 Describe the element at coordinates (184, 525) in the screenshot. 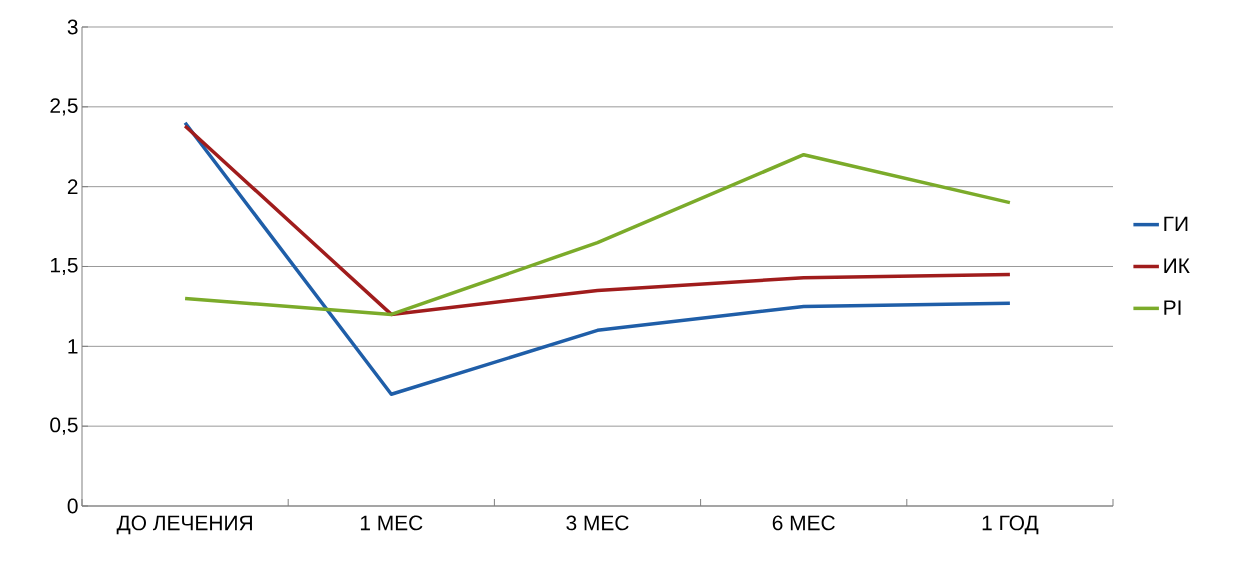

I see `x-tick-label: ДО ЛЕЧЕНИЯ` at that location.